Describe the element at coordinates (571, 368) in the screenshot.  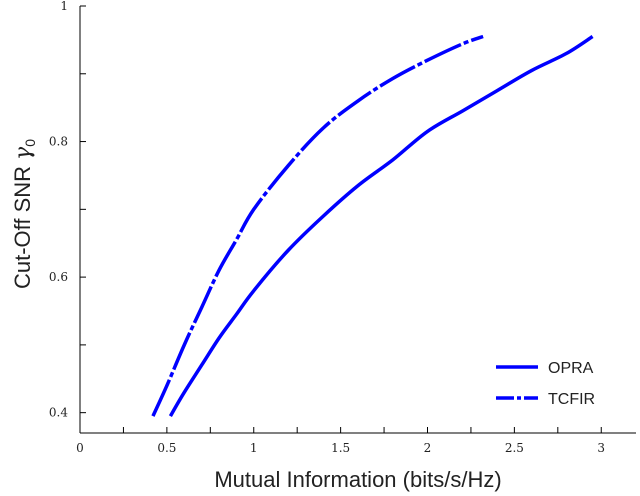
I see `legend-label-opra: OPRA` at that location.